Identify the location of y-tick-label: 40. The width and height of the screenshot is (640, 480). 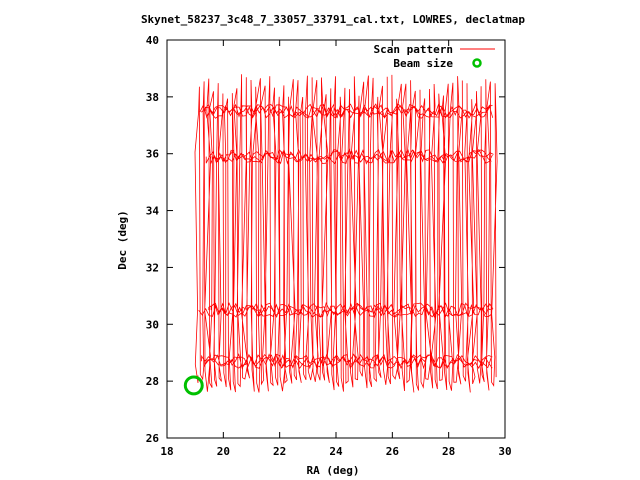
(152, 40).